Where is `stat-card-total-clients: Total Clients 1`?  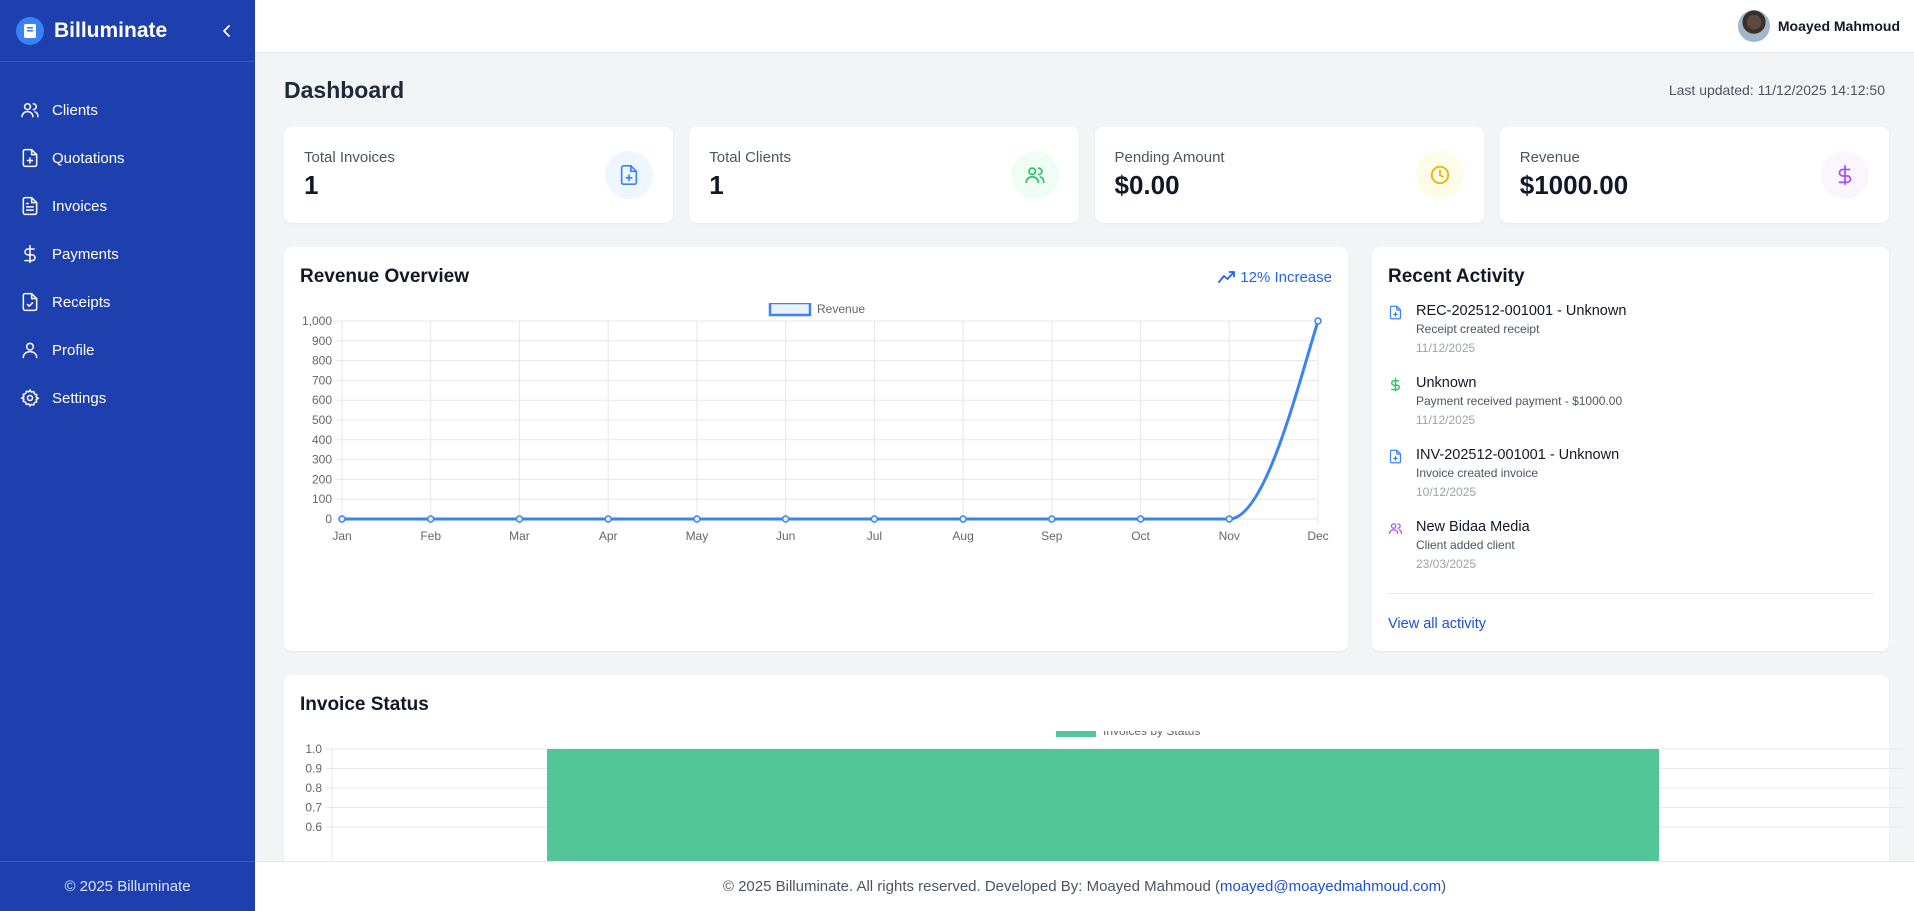
stat-card-total-clients: Total Clients 1 is located at coordinates (884, 175).